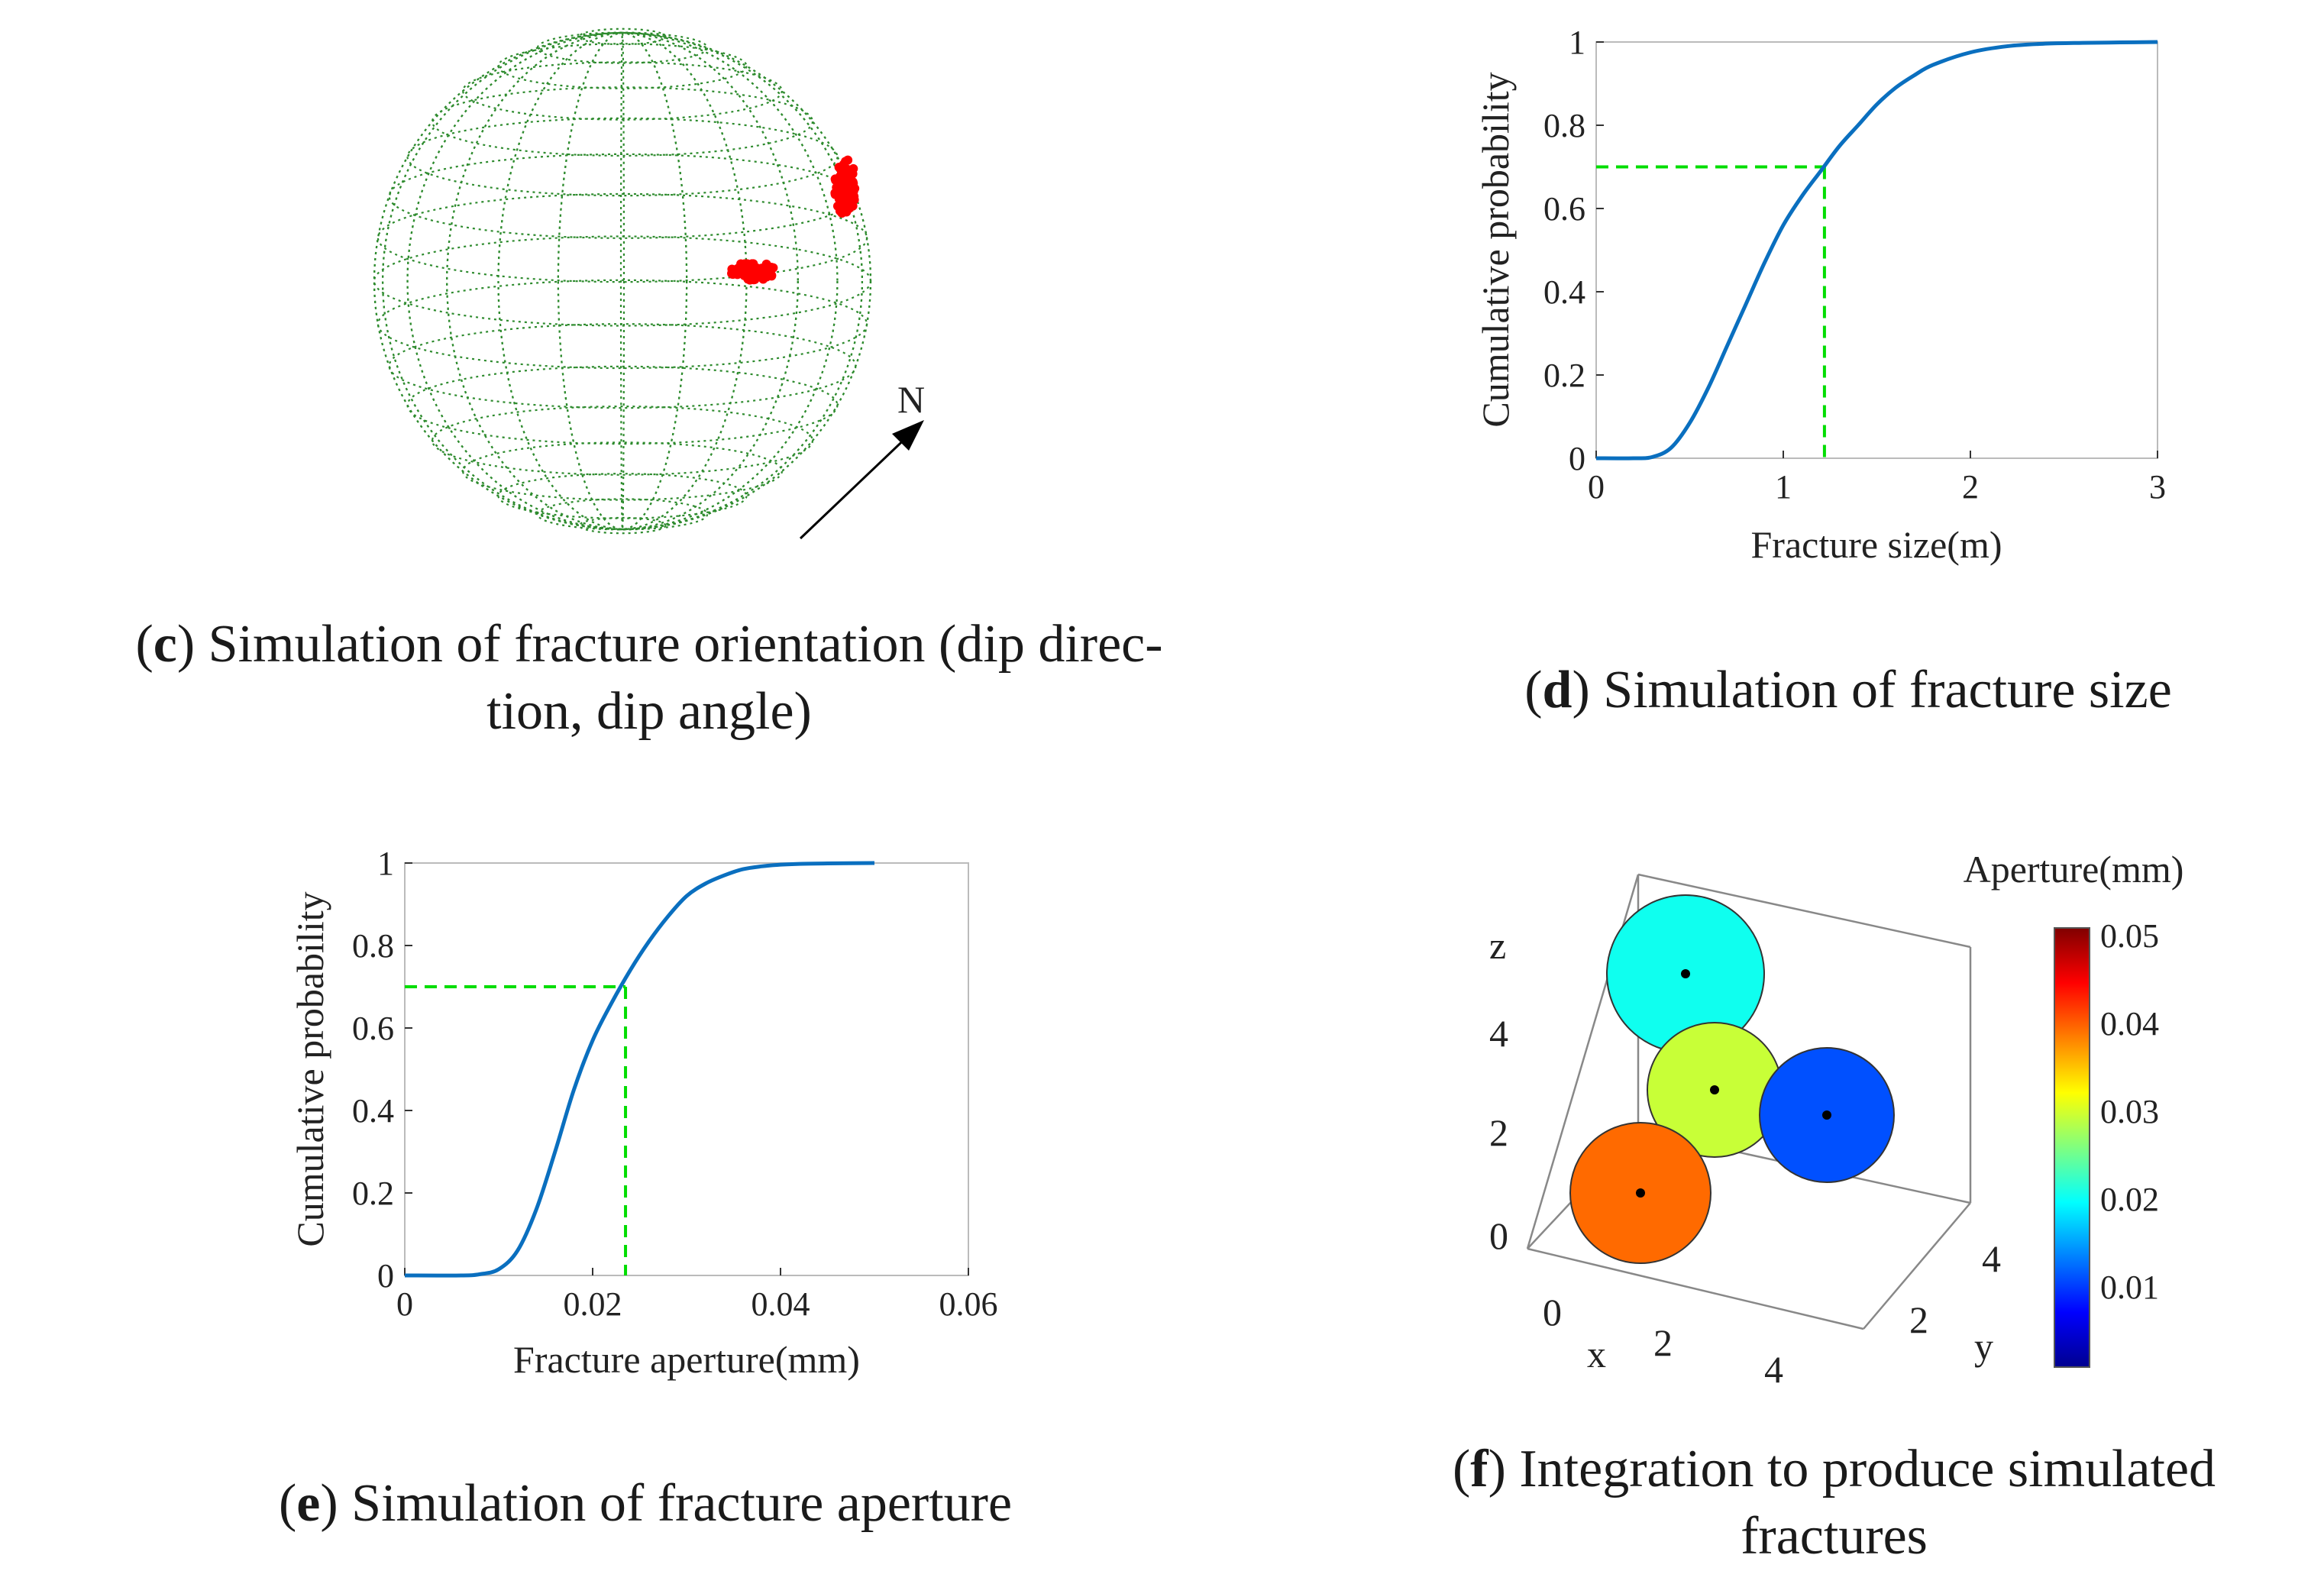 The width and height of the screenshot is (2324, 1584). I want to click on caption-d: (d) Simulation of fracture size, so click(1848, 690).